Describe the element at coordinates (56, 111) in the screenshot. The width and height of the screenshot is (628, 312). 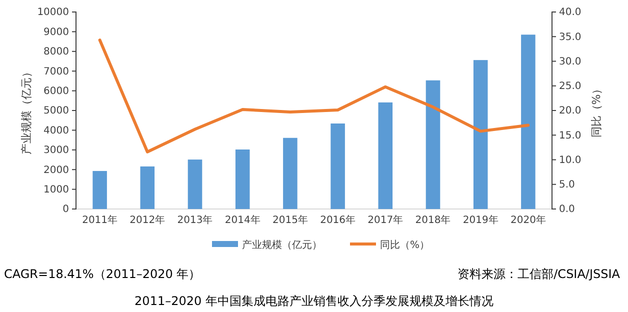
I see `y-tick-label: 5000` at that location.